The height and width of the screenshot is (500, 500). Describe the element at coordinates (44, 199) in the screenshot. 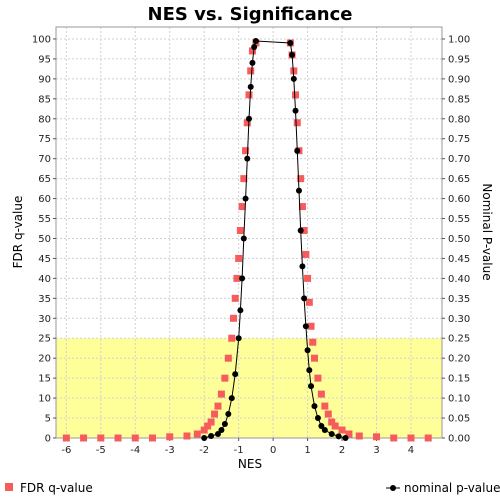

I see `y-left-tick-label: 60` at that location.